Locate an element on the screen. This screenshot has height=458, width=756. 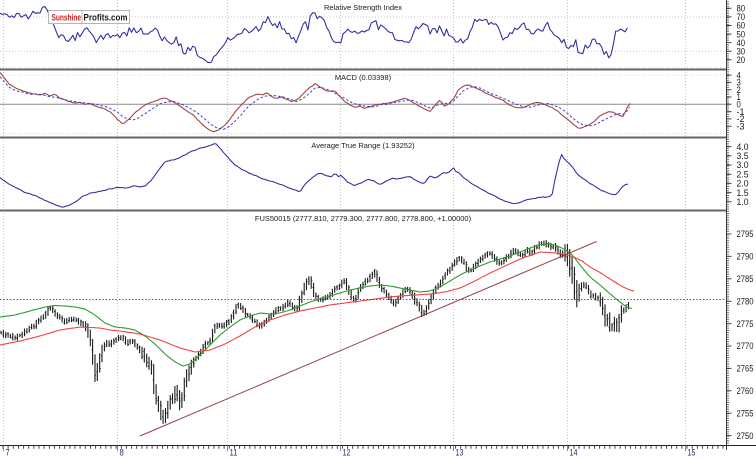
svg-text: 2.0 is located at coordinates (743, 184).